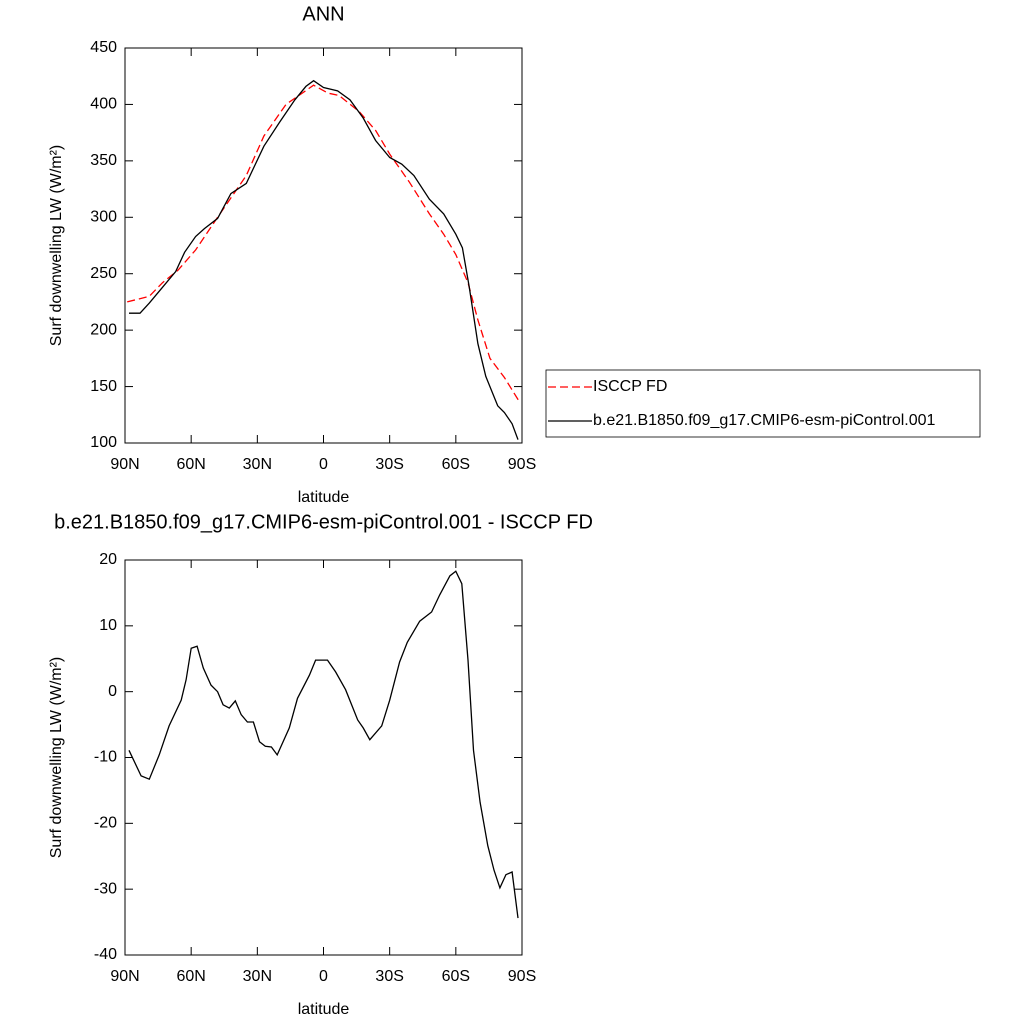 This screenshot has width=1024, height=1024. What do you see at coordinates (103, 273) in the screenshot?
I see `y-tick-label: 250` at bounding box center [103, 273].